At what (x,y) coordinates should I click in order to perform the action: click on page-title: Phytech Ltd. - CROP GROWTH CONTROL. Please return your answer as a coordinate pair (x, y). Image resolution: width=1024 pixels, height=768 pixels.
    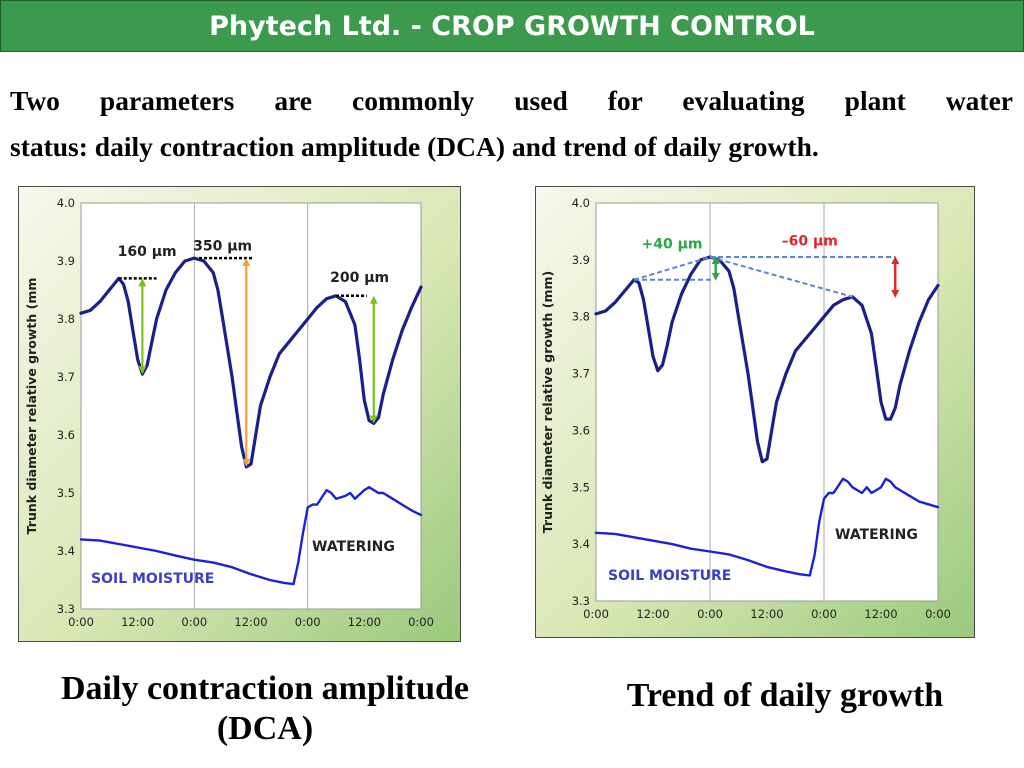
    Looking at the image, I should click on (512, 26).